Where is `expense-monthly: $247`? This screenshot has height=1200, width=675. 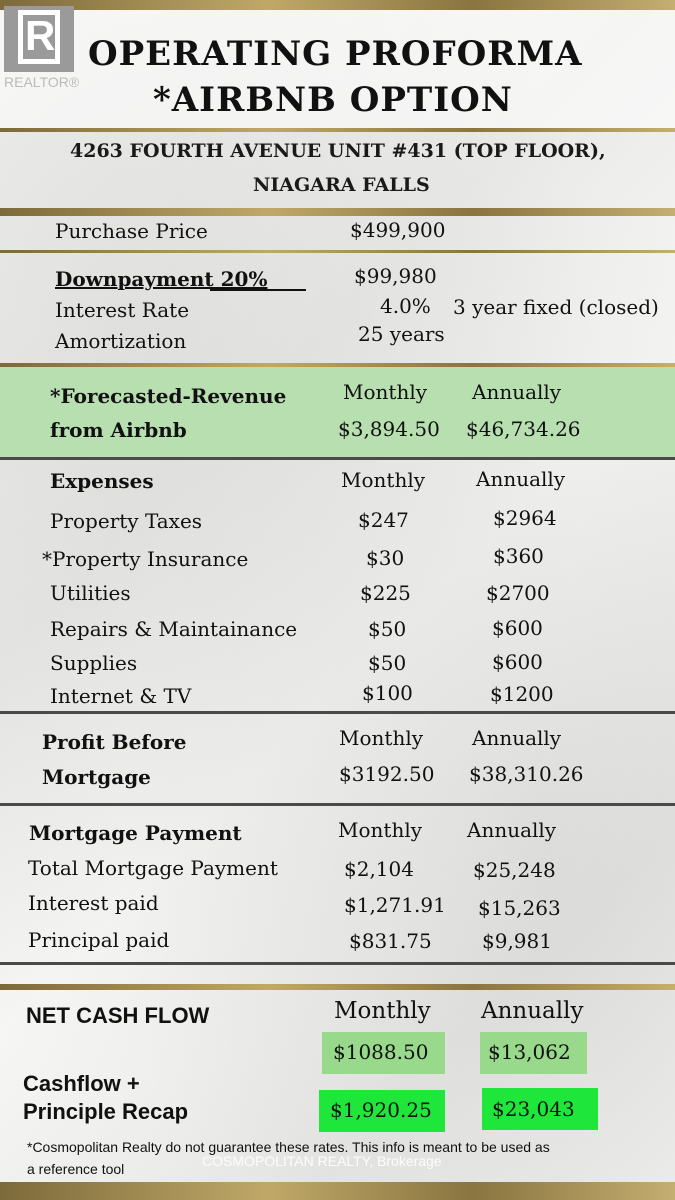
expense-monthly: $247 is located at coordinates (383, 520).